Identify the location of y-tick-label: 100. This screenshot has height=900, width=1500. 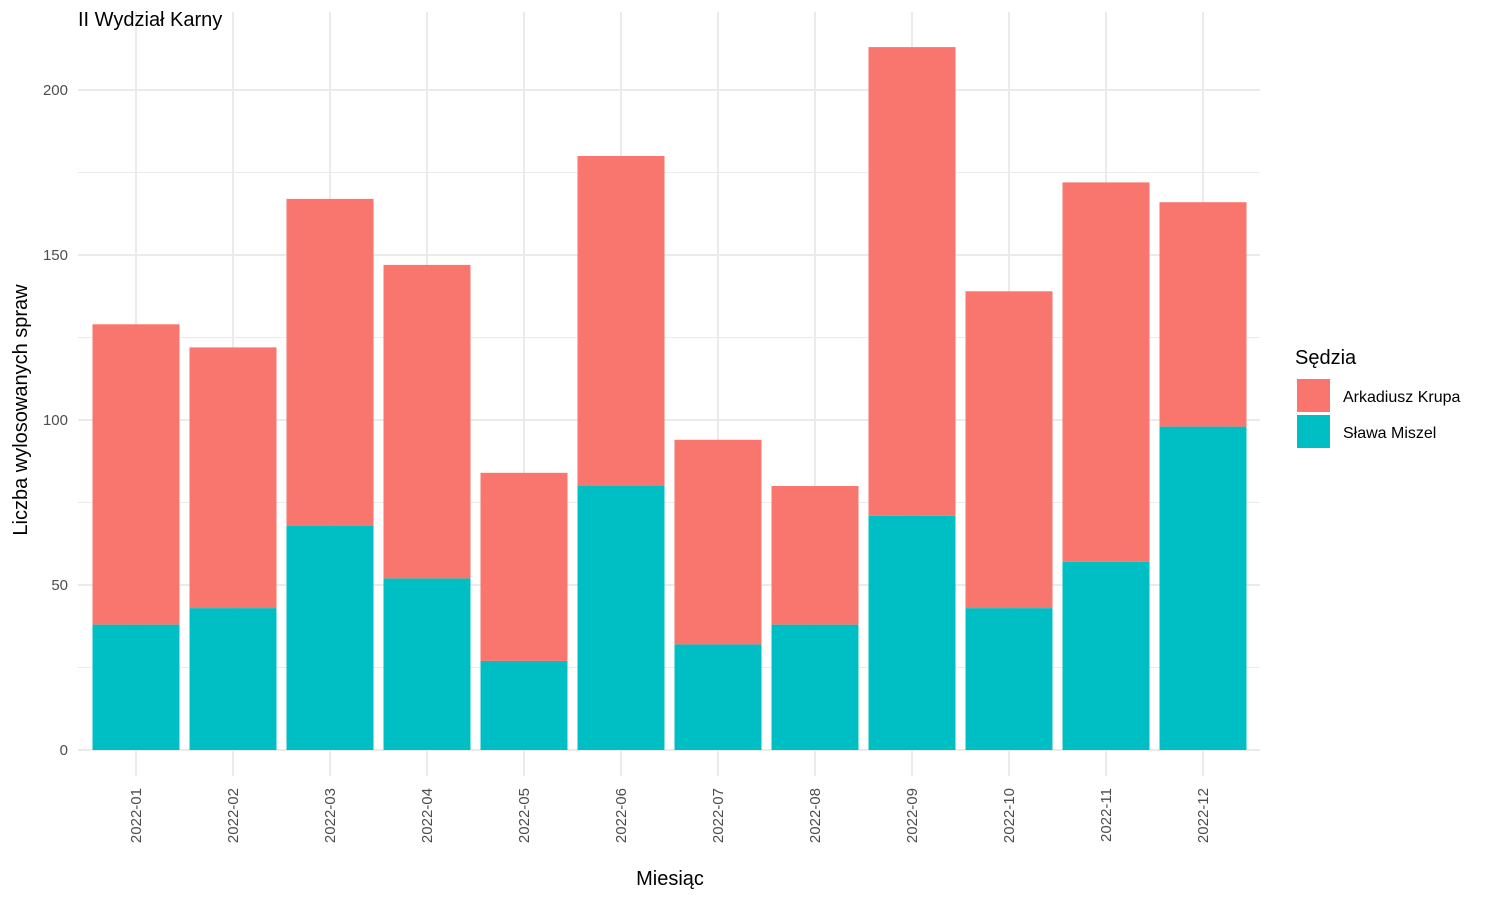
(55, 420).